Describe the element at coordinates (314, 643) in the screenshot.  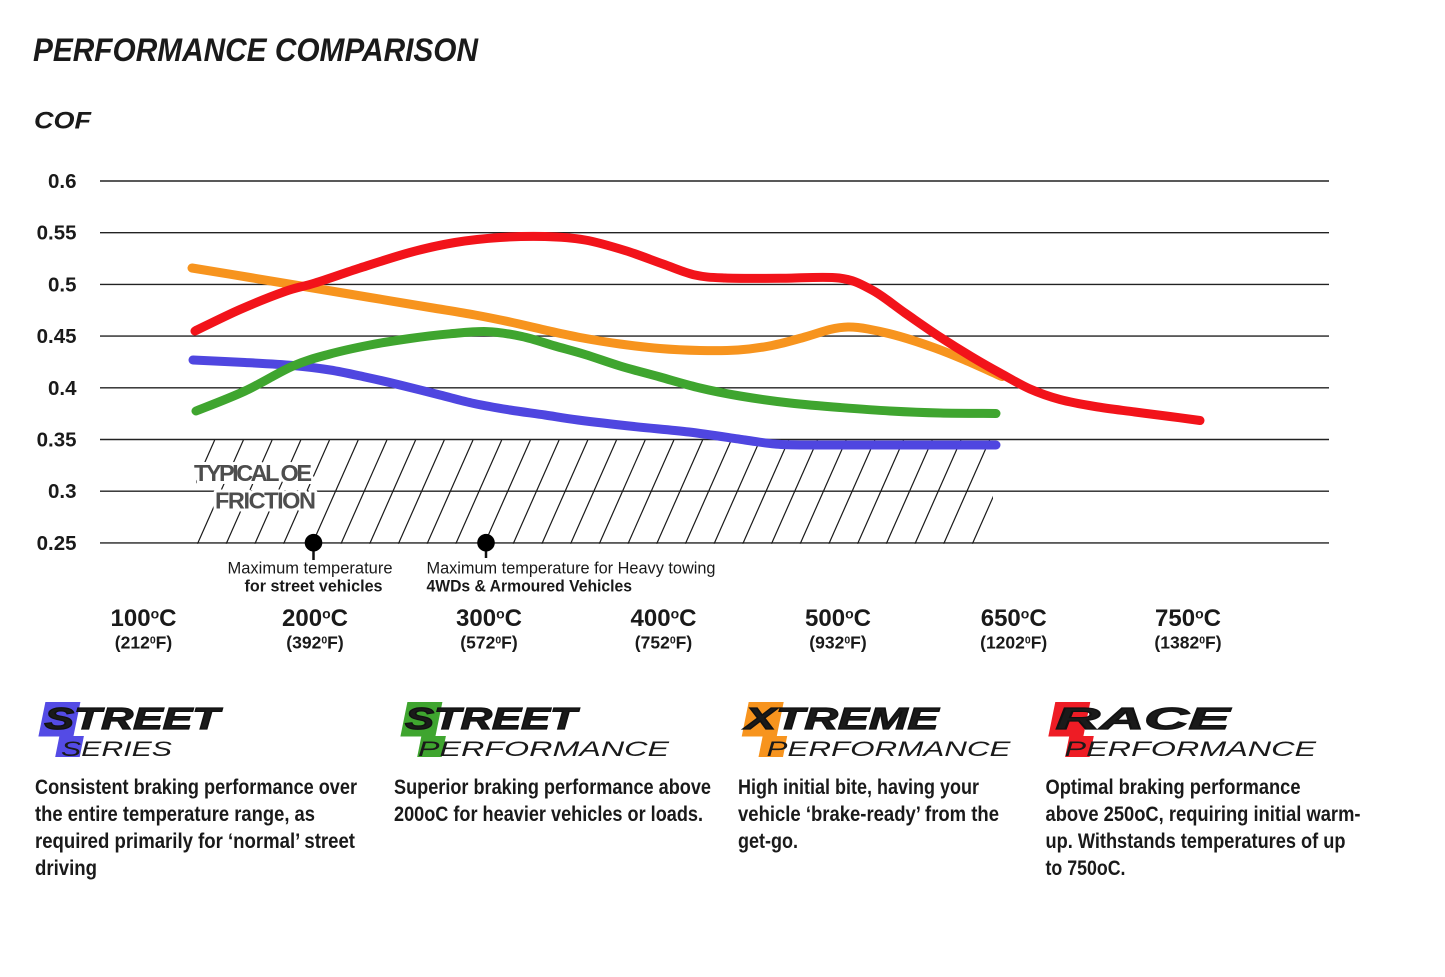
I see `svg-text: (3920F)` at that location.